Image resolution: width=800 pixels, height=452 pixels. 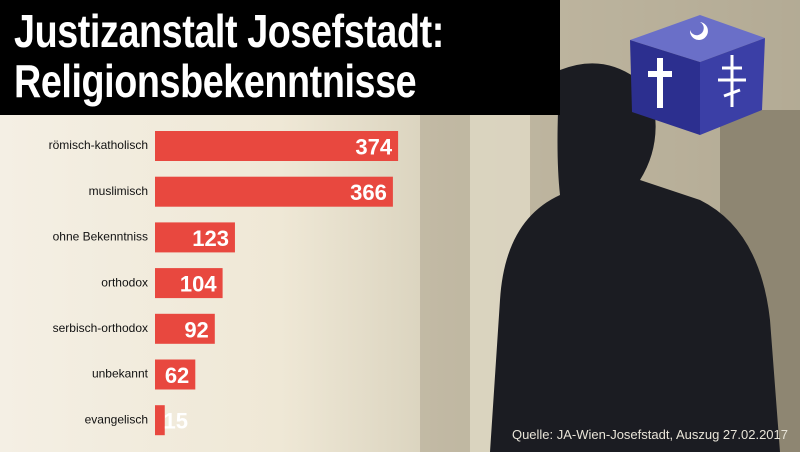 What do you see at coordinates (176, 421) in the screenshot?
I see `value-label: 15` at bounding box center [176, 421].